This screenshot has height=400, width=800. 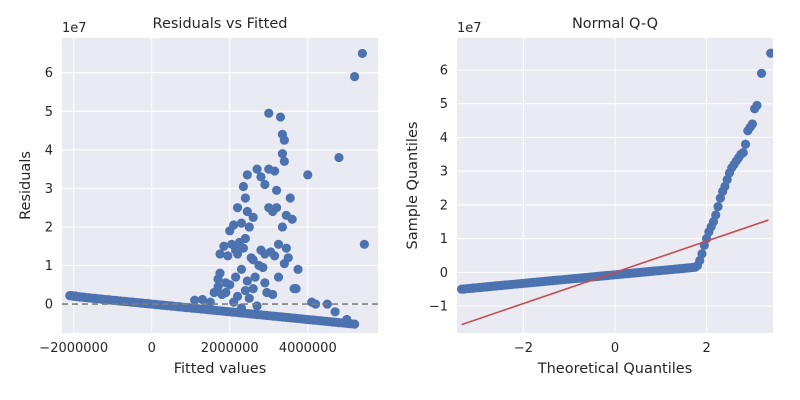 I want to click on y-tick-label: 5, so click(x=444, y=104).